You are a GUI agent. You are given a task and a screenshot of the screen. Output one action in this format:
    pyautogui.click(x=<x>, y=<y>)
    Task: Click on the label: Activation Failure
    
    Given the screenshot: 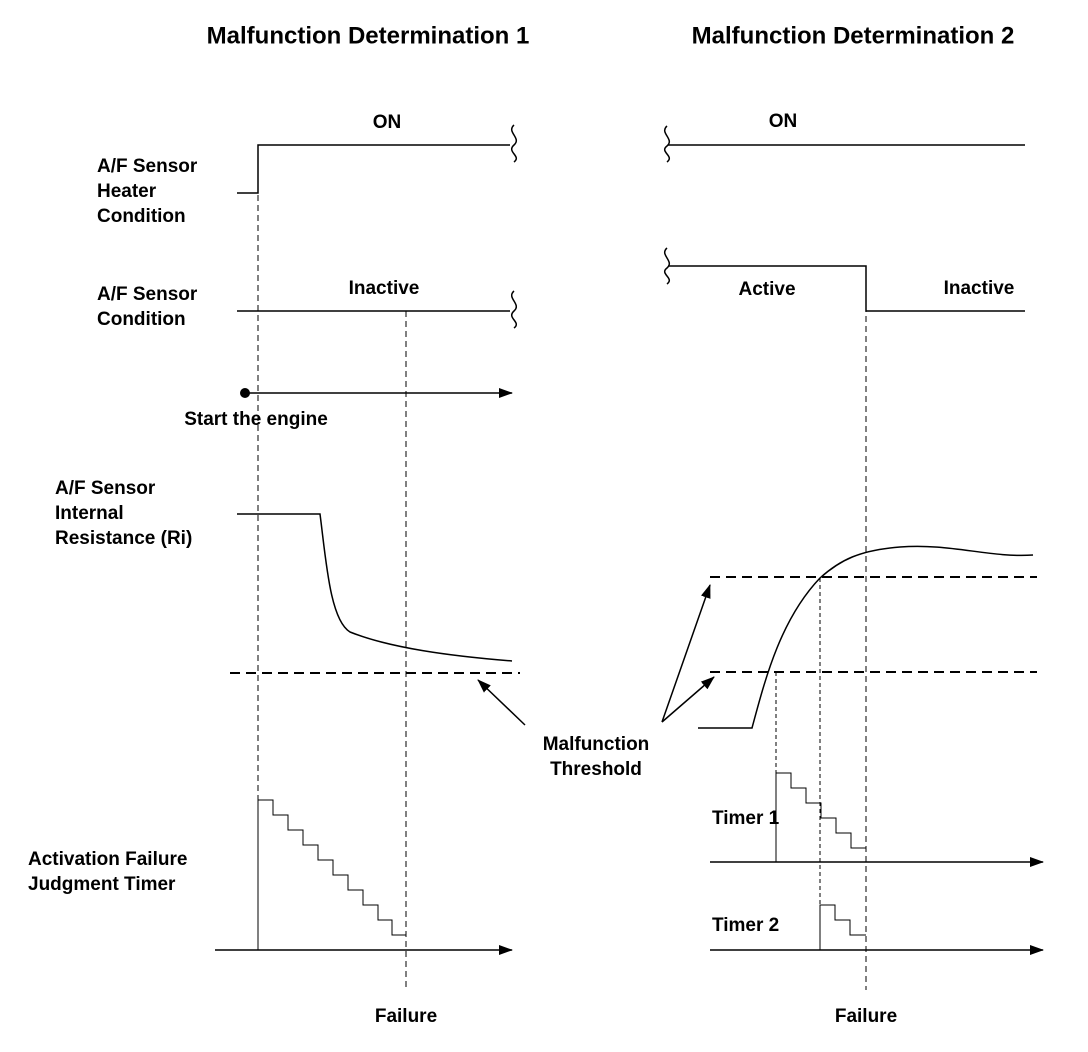 What is the action you would take?
    pyautogui.click(x=107, y=859)
    